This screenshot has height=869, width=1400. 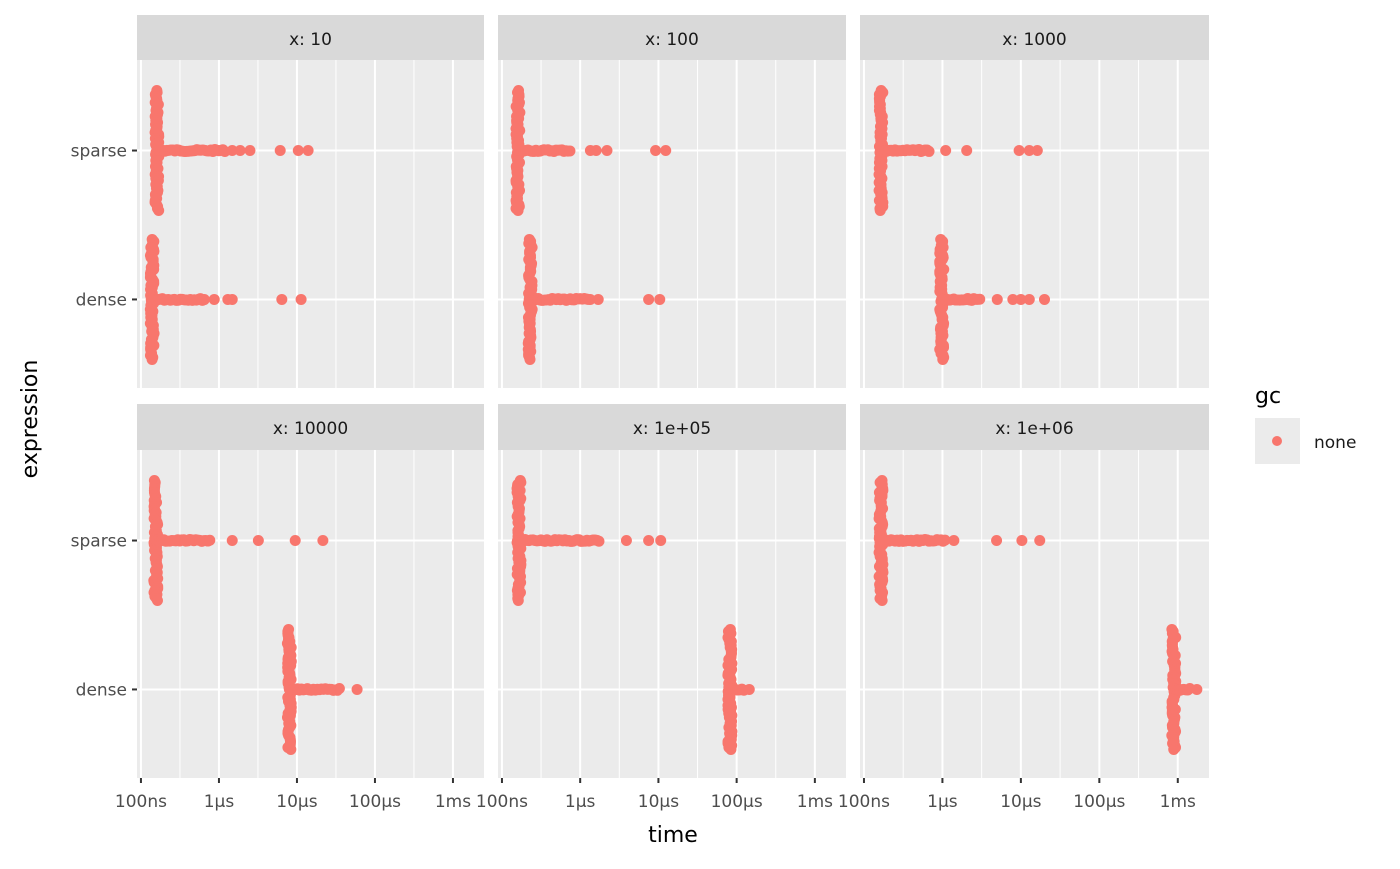 What do you see at coordinates (99, 152) in the screenshot?
I see `y-tick-label: sparse` at bounding box center [99, 152].